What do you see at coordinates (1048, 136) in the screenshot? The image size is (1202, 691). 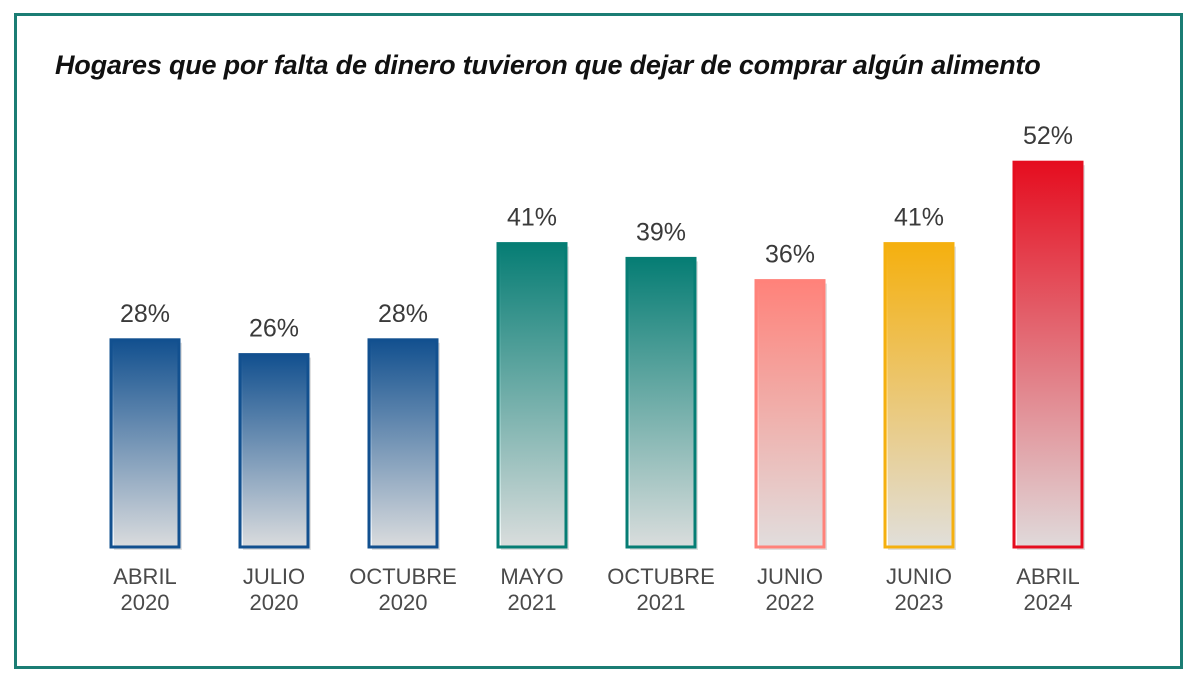 I see `bar-value-label: 52%` at bounding box center [1048, 136].